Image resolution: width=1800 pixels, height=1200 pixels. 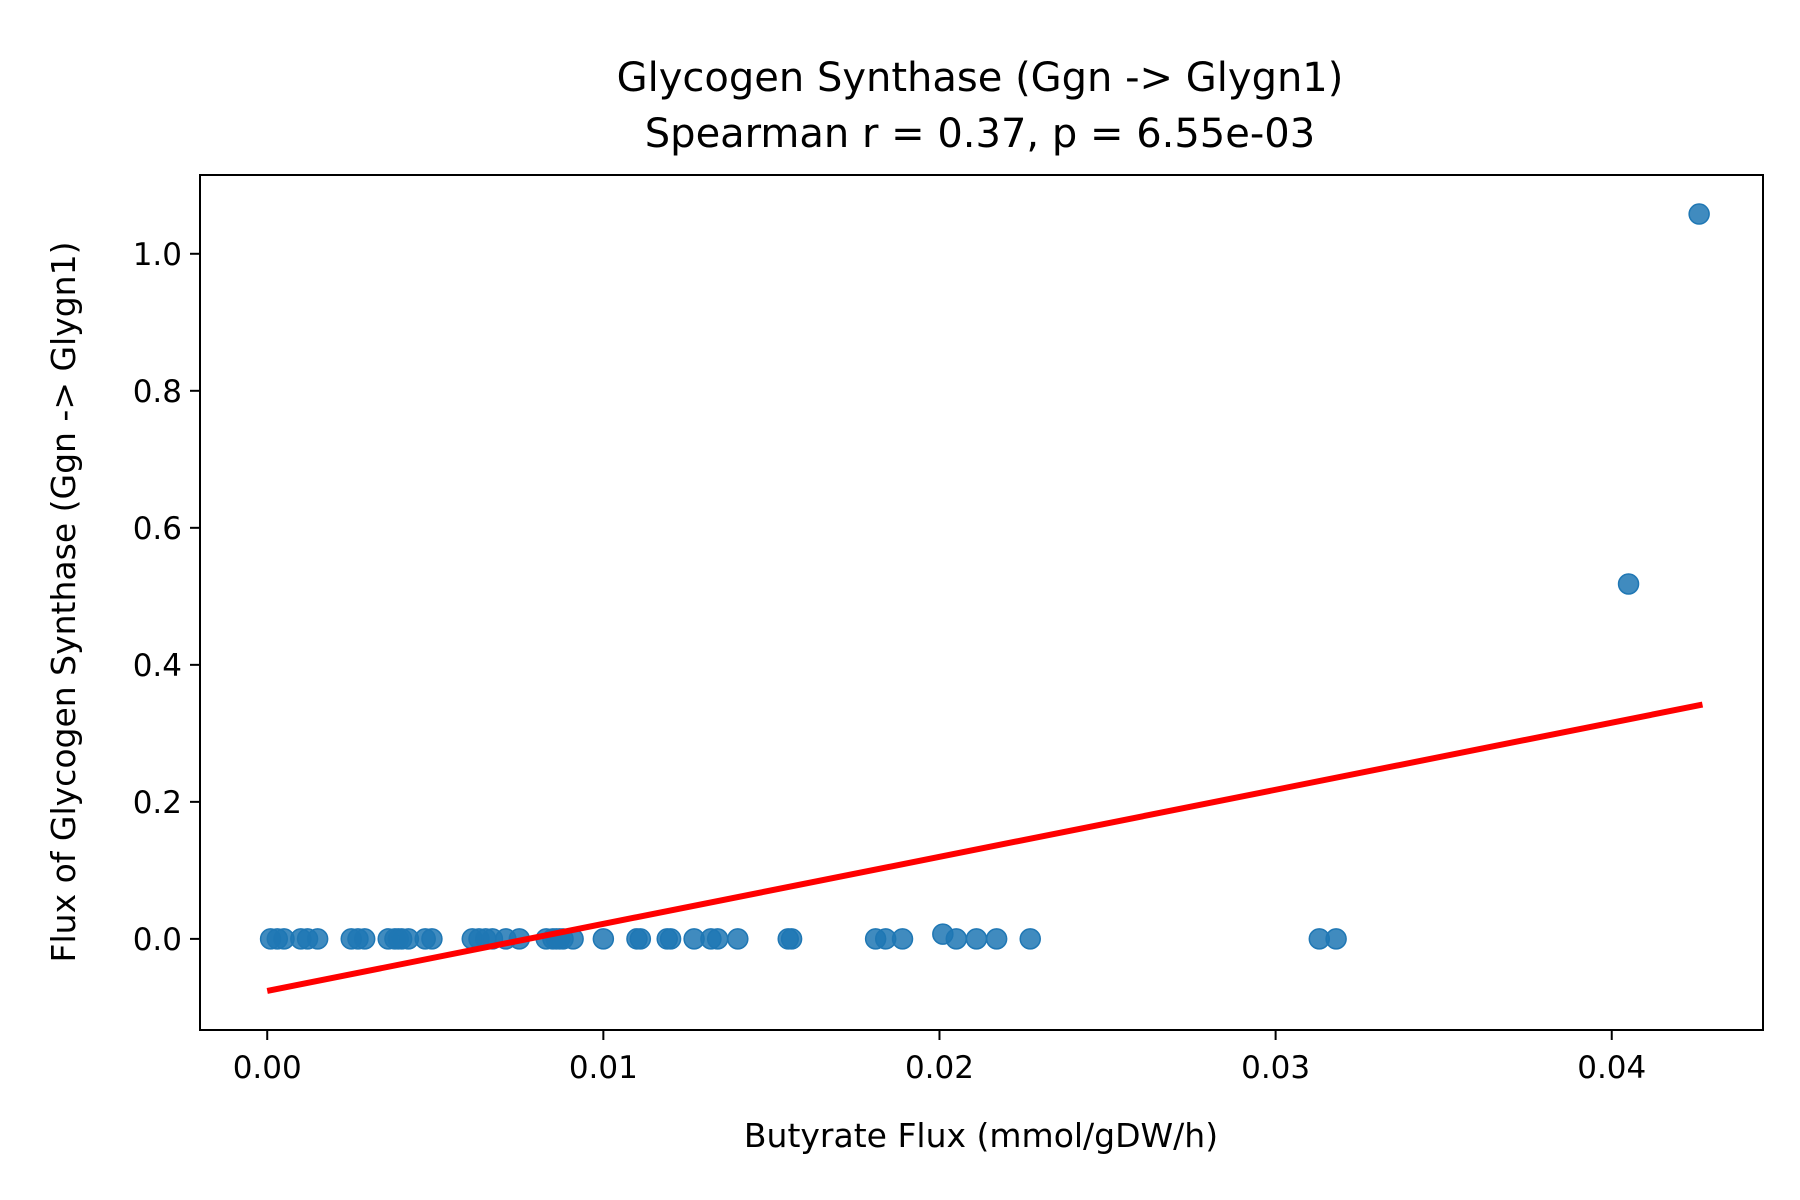 What do you see at coordinates (157, 255) in the screenshot?
I see `y-tick-label: 1.0` at bounding box center [157, 255].